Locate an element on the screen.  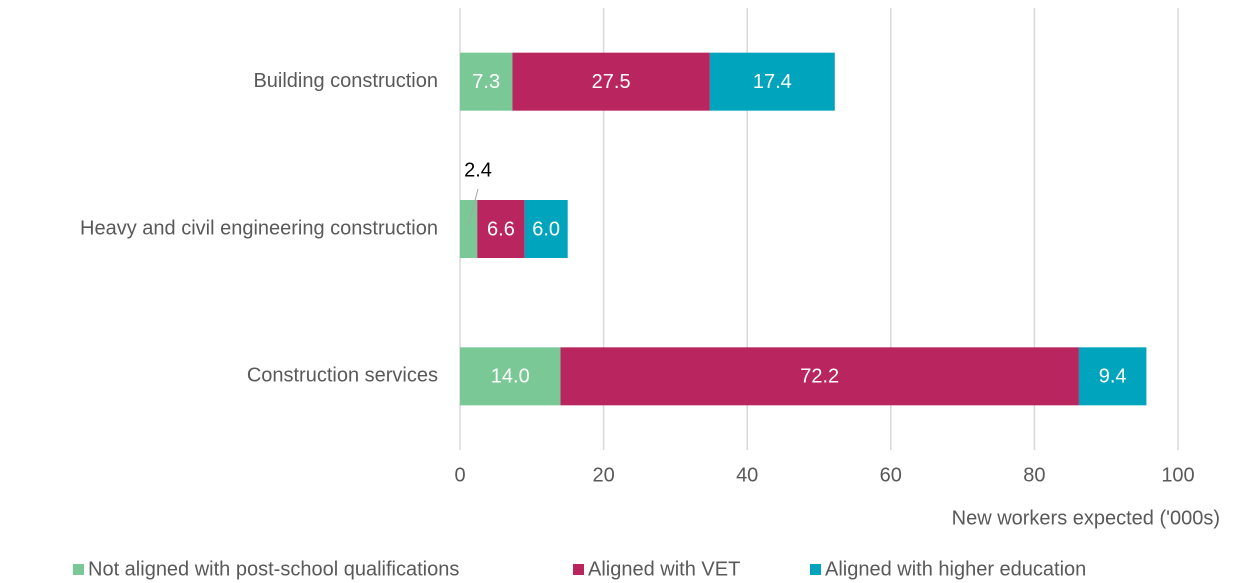
legend-label: Aligned with VET is located at coordinates (664, 569).